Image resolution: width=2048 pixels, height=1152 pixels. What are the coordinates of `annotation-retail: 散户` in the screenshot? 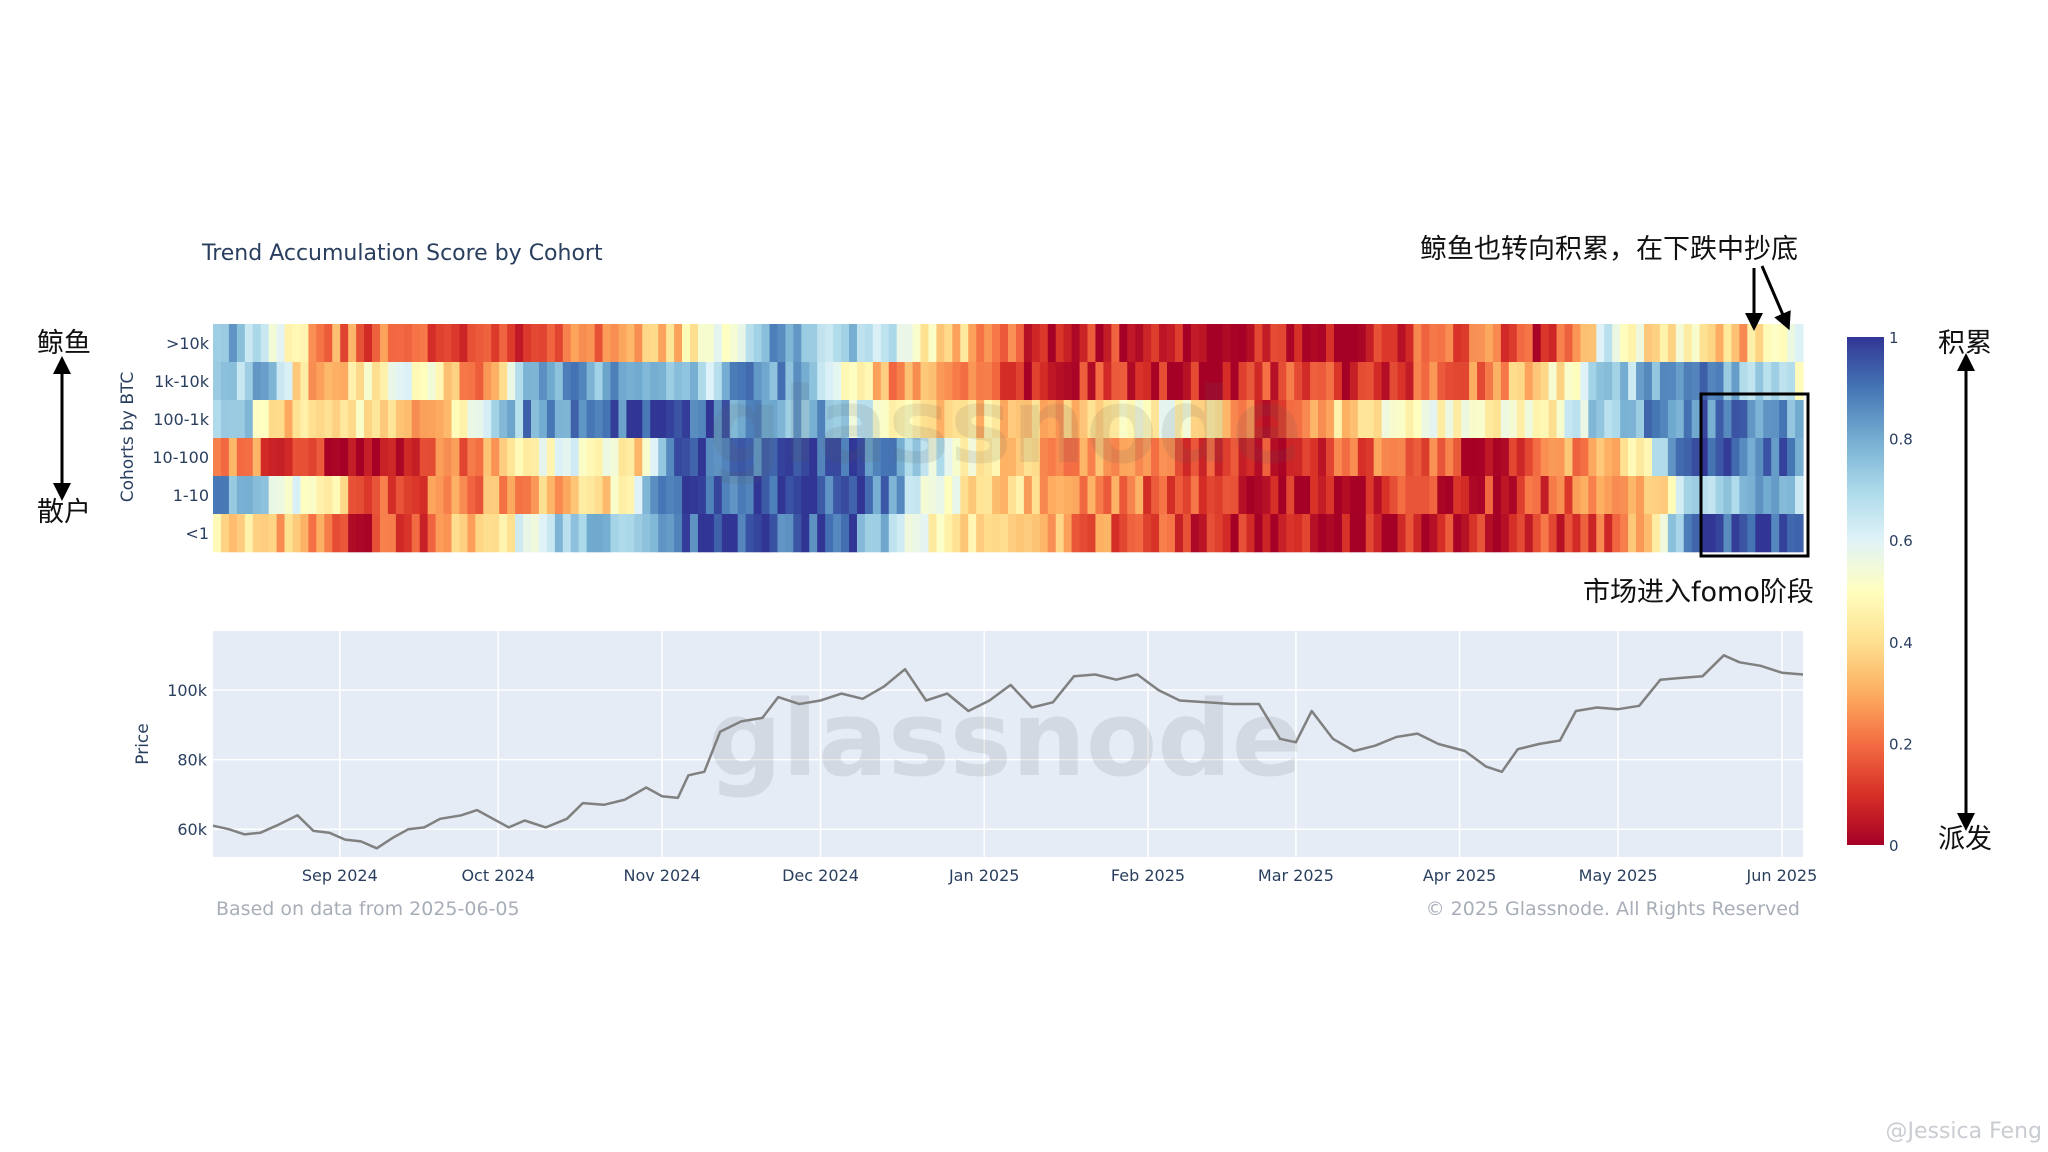 It's located at (64, 512).